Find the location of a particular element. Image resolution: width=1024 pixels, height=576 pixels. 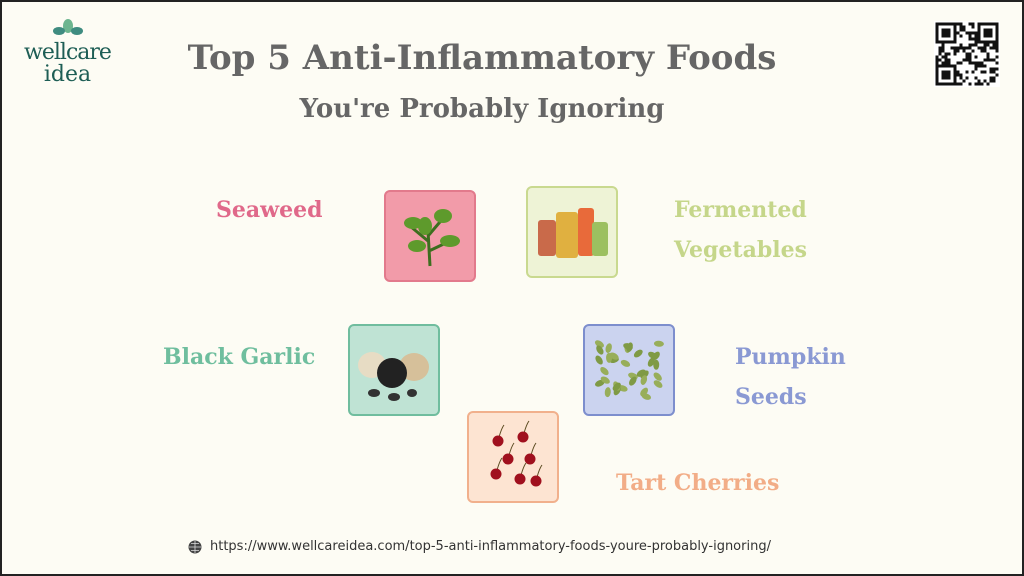

pumpkin-seeds-image is located at coordinates (629, 370).